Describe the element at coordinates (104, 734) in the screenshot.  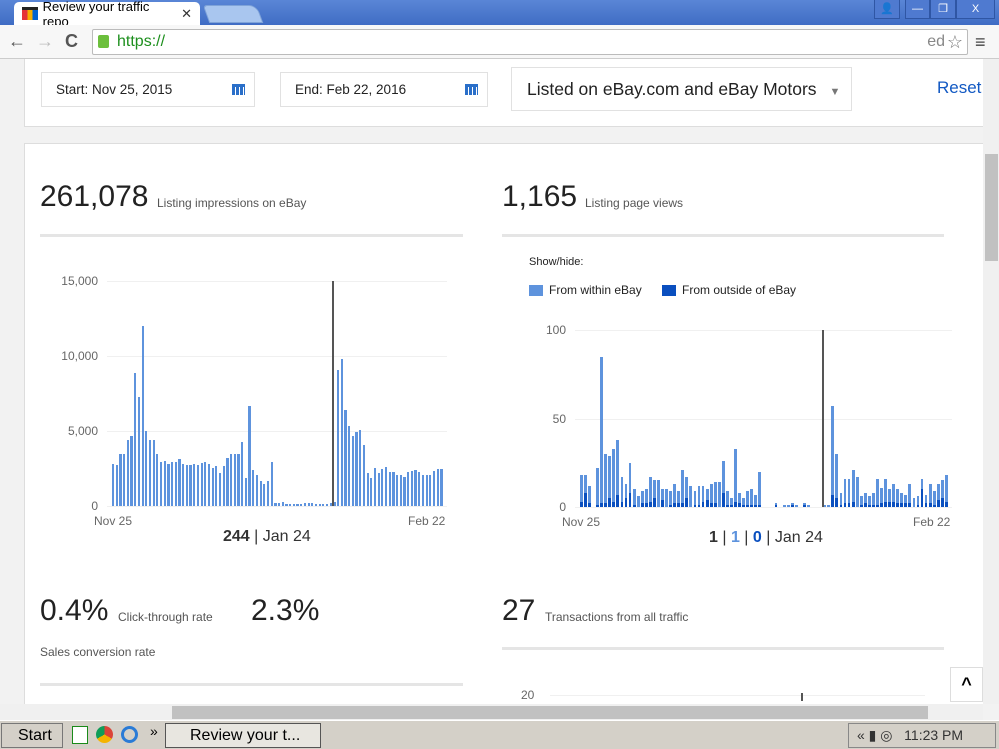
I see `chrome-icon` at that location.